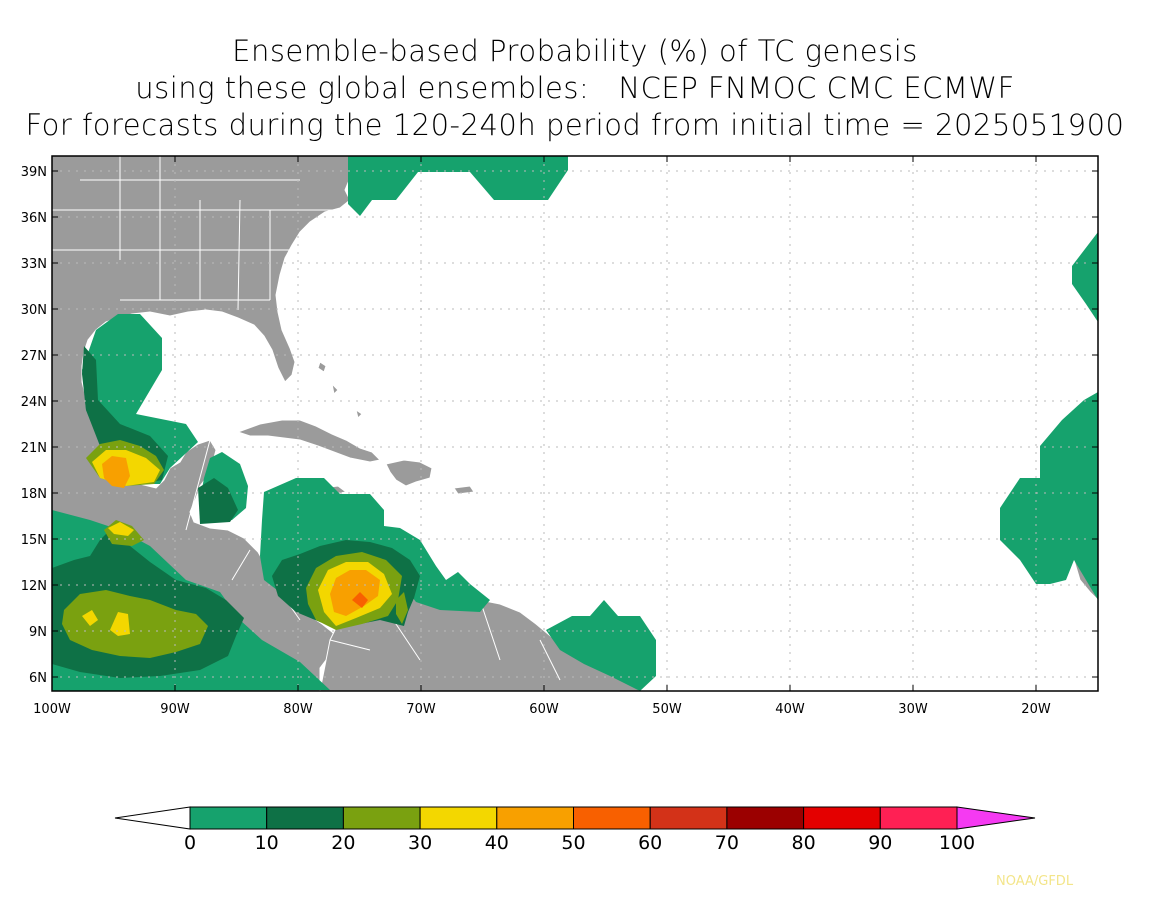  Describe the element at coordinates (340, 390) in the screenshot. I see `land-bahamas` at that location.